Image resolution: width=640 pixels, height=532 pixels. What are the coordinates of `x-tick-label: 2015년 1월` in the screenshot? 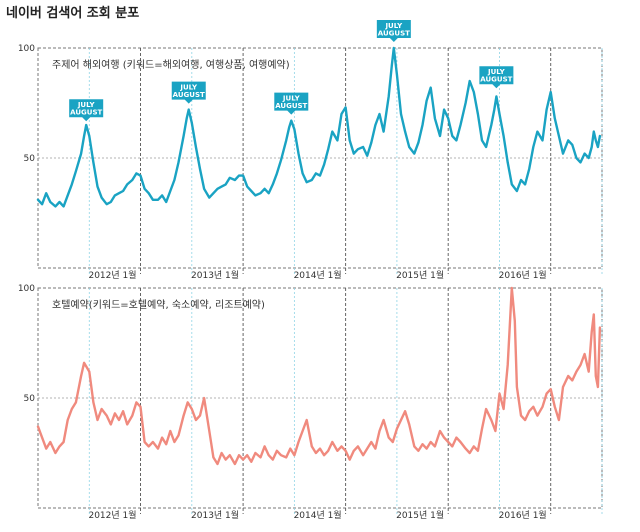 It's located at (420, 515).